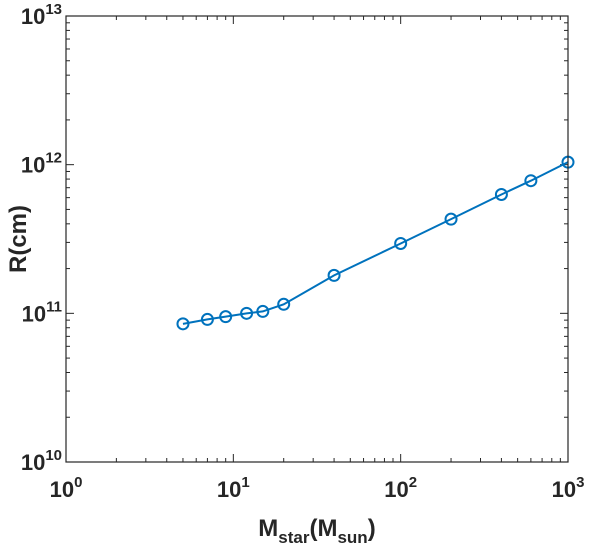 This screenshot has height=550, width=590. I want to click on x-tick-exponent: 3, so click(580, 482).